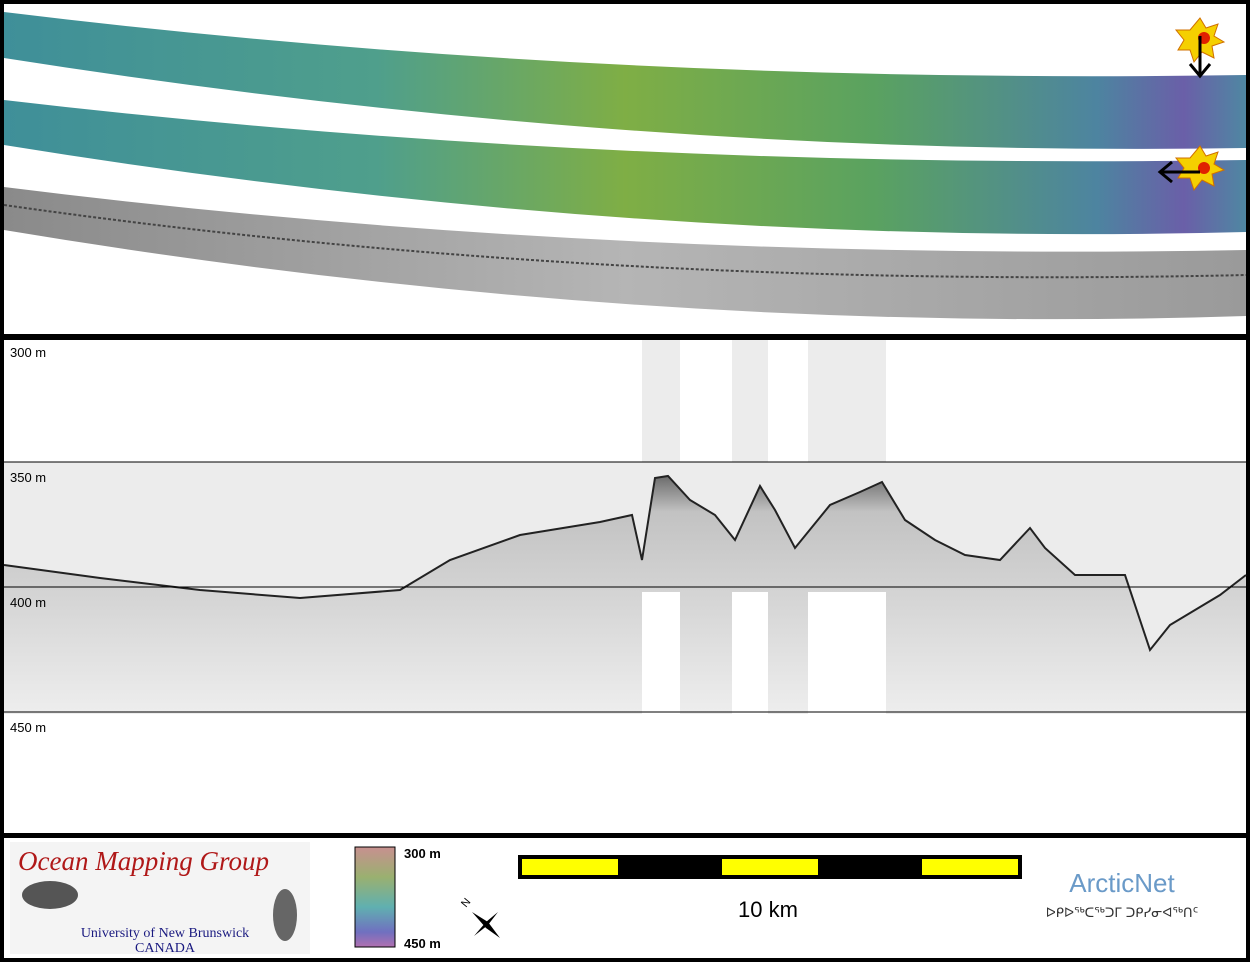 The image size is (1250, 962). I want to click on logo-university: University of New Brunswick, so click(165, 933).